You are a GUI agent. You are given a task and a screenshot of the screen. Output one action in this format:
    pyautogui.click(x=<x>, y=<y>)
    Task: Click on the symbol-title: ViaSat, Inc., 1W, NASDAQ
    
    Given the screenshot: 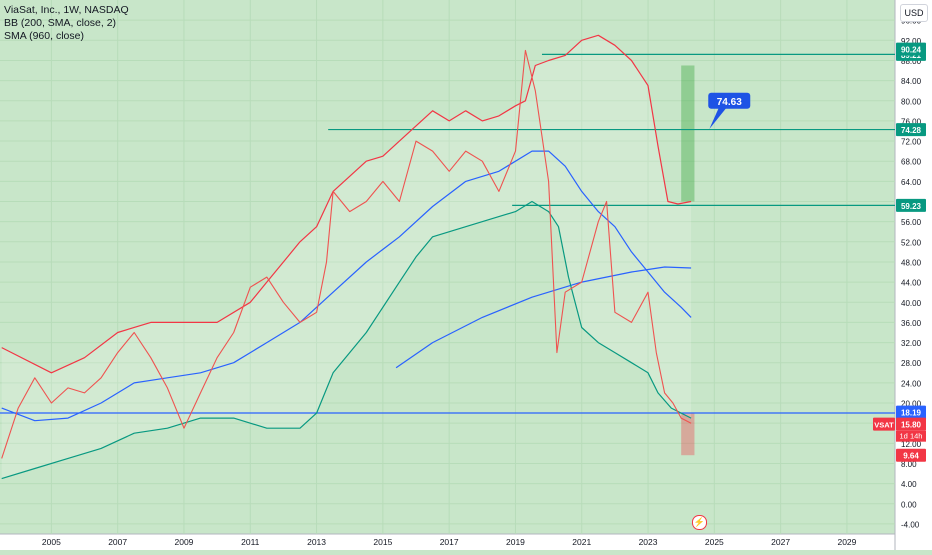 What is the action you would take?
    pyautogui.click(x=66, y=10)
    